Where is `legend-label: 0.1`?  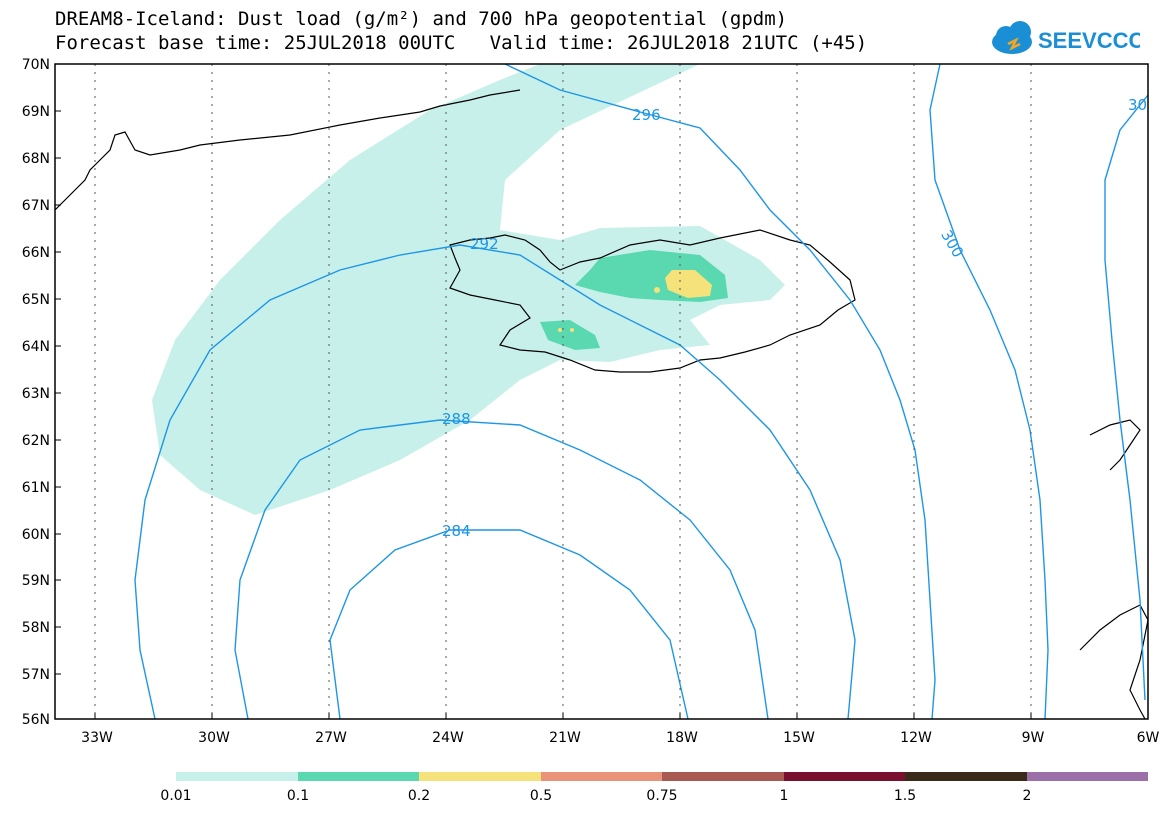
legend-label: 0.1 is located at coordinates (298, 796).